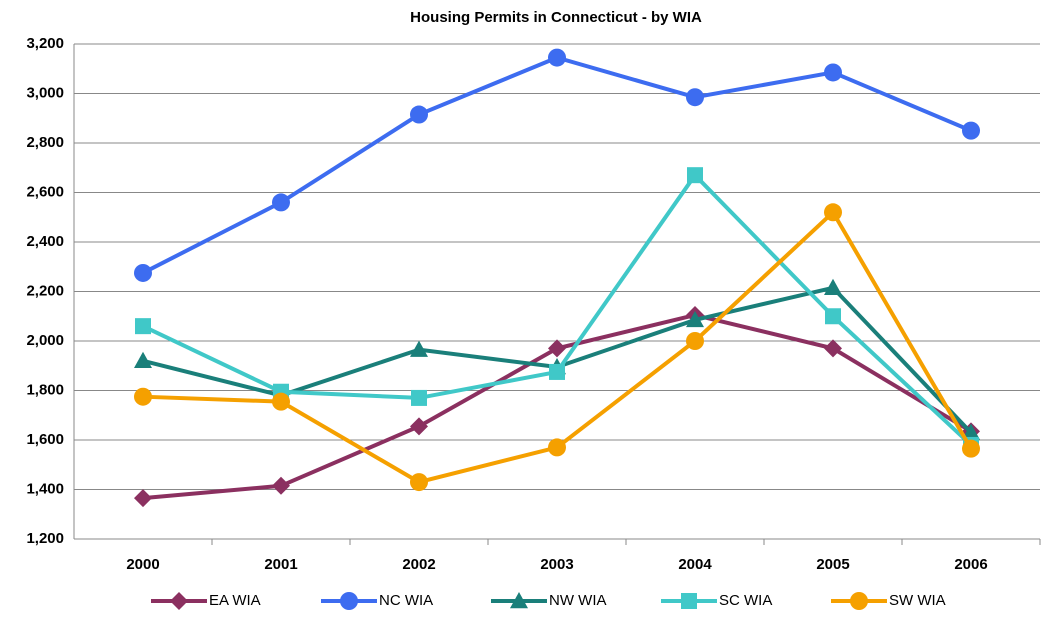 This screenshot has height=618, width=1047. What do you see at coordinates (556, 17) in the screenshot?
I see `chart-title: Housing Permits in Connecticut - by WIA` at bounding box center [556, 17].